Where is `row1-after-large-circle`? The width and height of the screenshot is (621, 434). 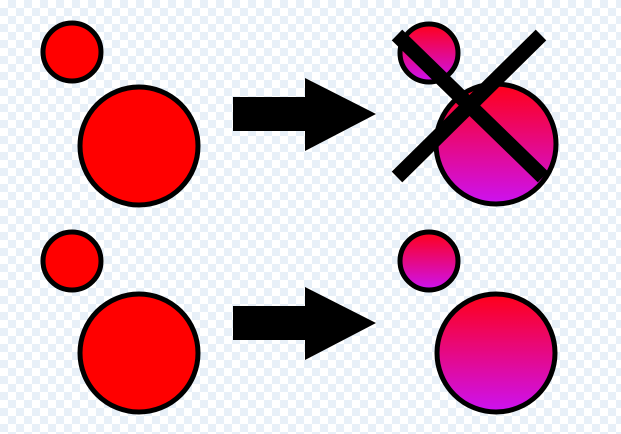
row1-after-large-circle is located at coordinates (496, 144).